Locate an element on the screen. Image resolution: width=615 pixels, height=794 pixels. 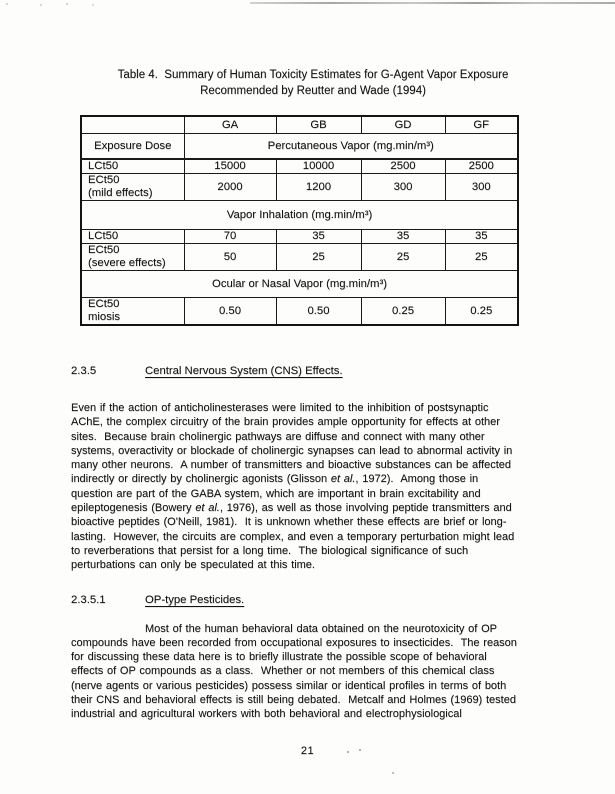
span-header-cell-ocular-nasal: Ocular or Nasal Vapor (mg.min/m³) is located at coordinates (299, 283).